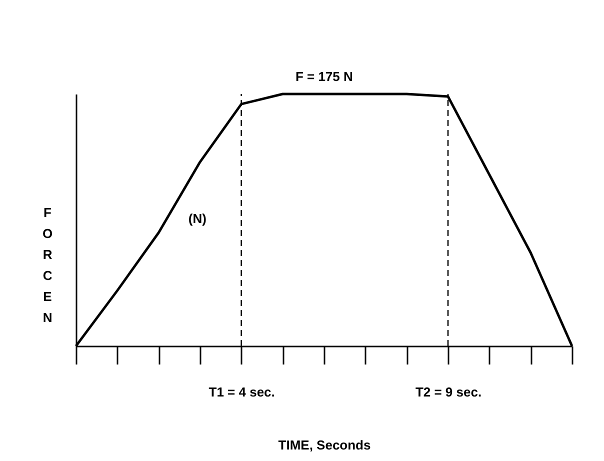  I want to click on annotation: F = 175 N, so click(324, 76).